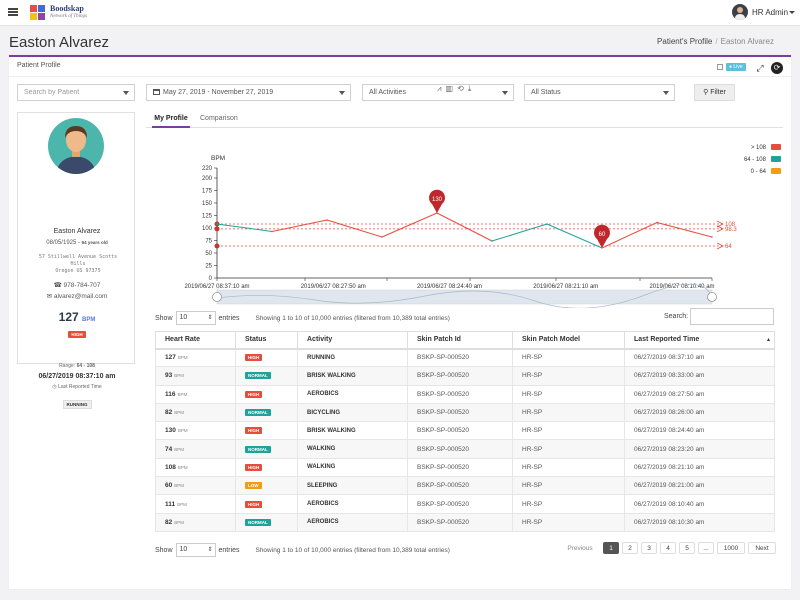  What do you see at coordinates (699, 467) in the screenshot?
I see `reported-time-cell: 06/27/2019 08:21:10 am` at bounding box center [699, 467].